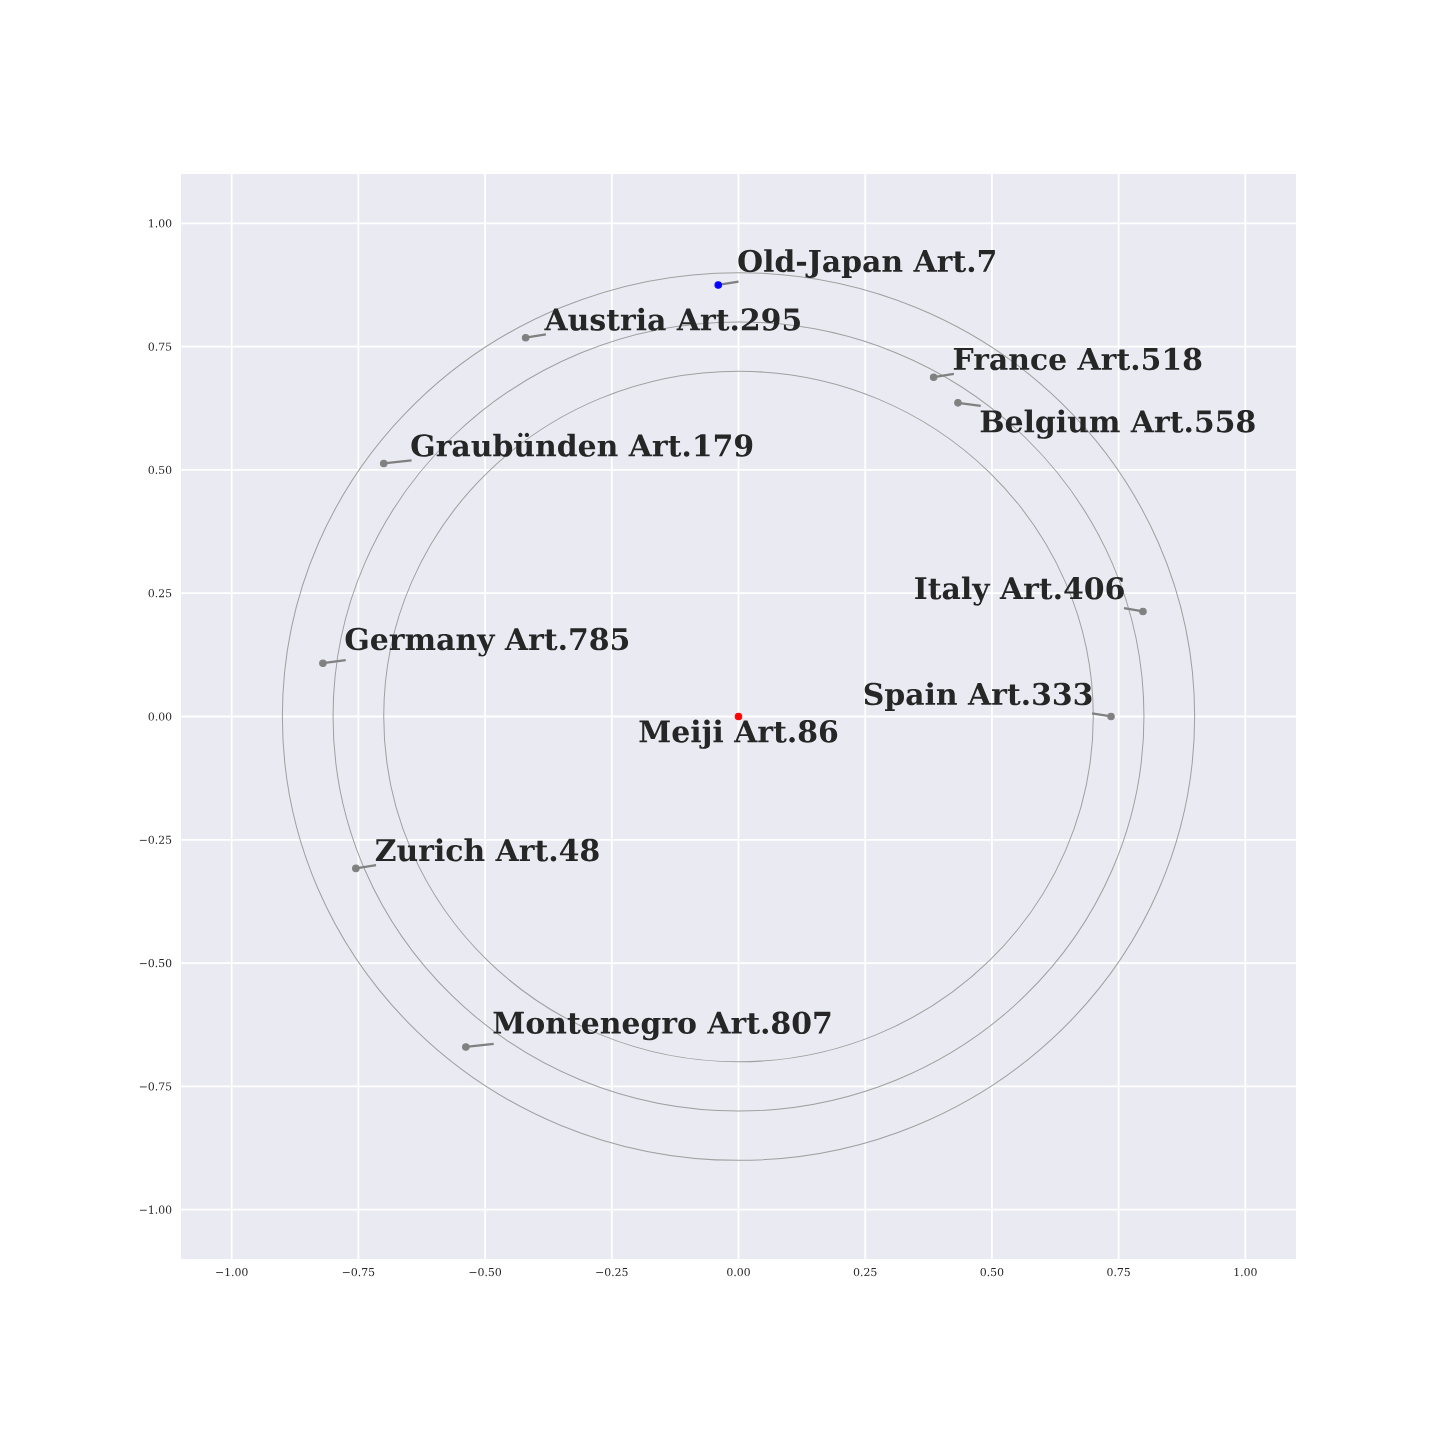 Image resolution: width=1440 pixels, height=1440 pixels. Describe the element at coordinates (992, 1272) in the screenshot. I see `x-tick-label: 0.50` at that location.